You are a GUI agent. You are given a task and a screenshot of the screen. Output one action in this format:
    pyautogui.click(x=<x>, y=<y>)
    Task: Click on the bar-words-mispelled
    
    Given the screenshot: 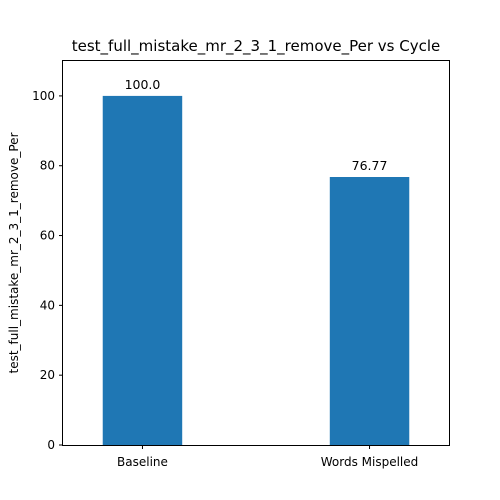 What is the action you would take?
    pyautogui.click(x=369, y=311)
    